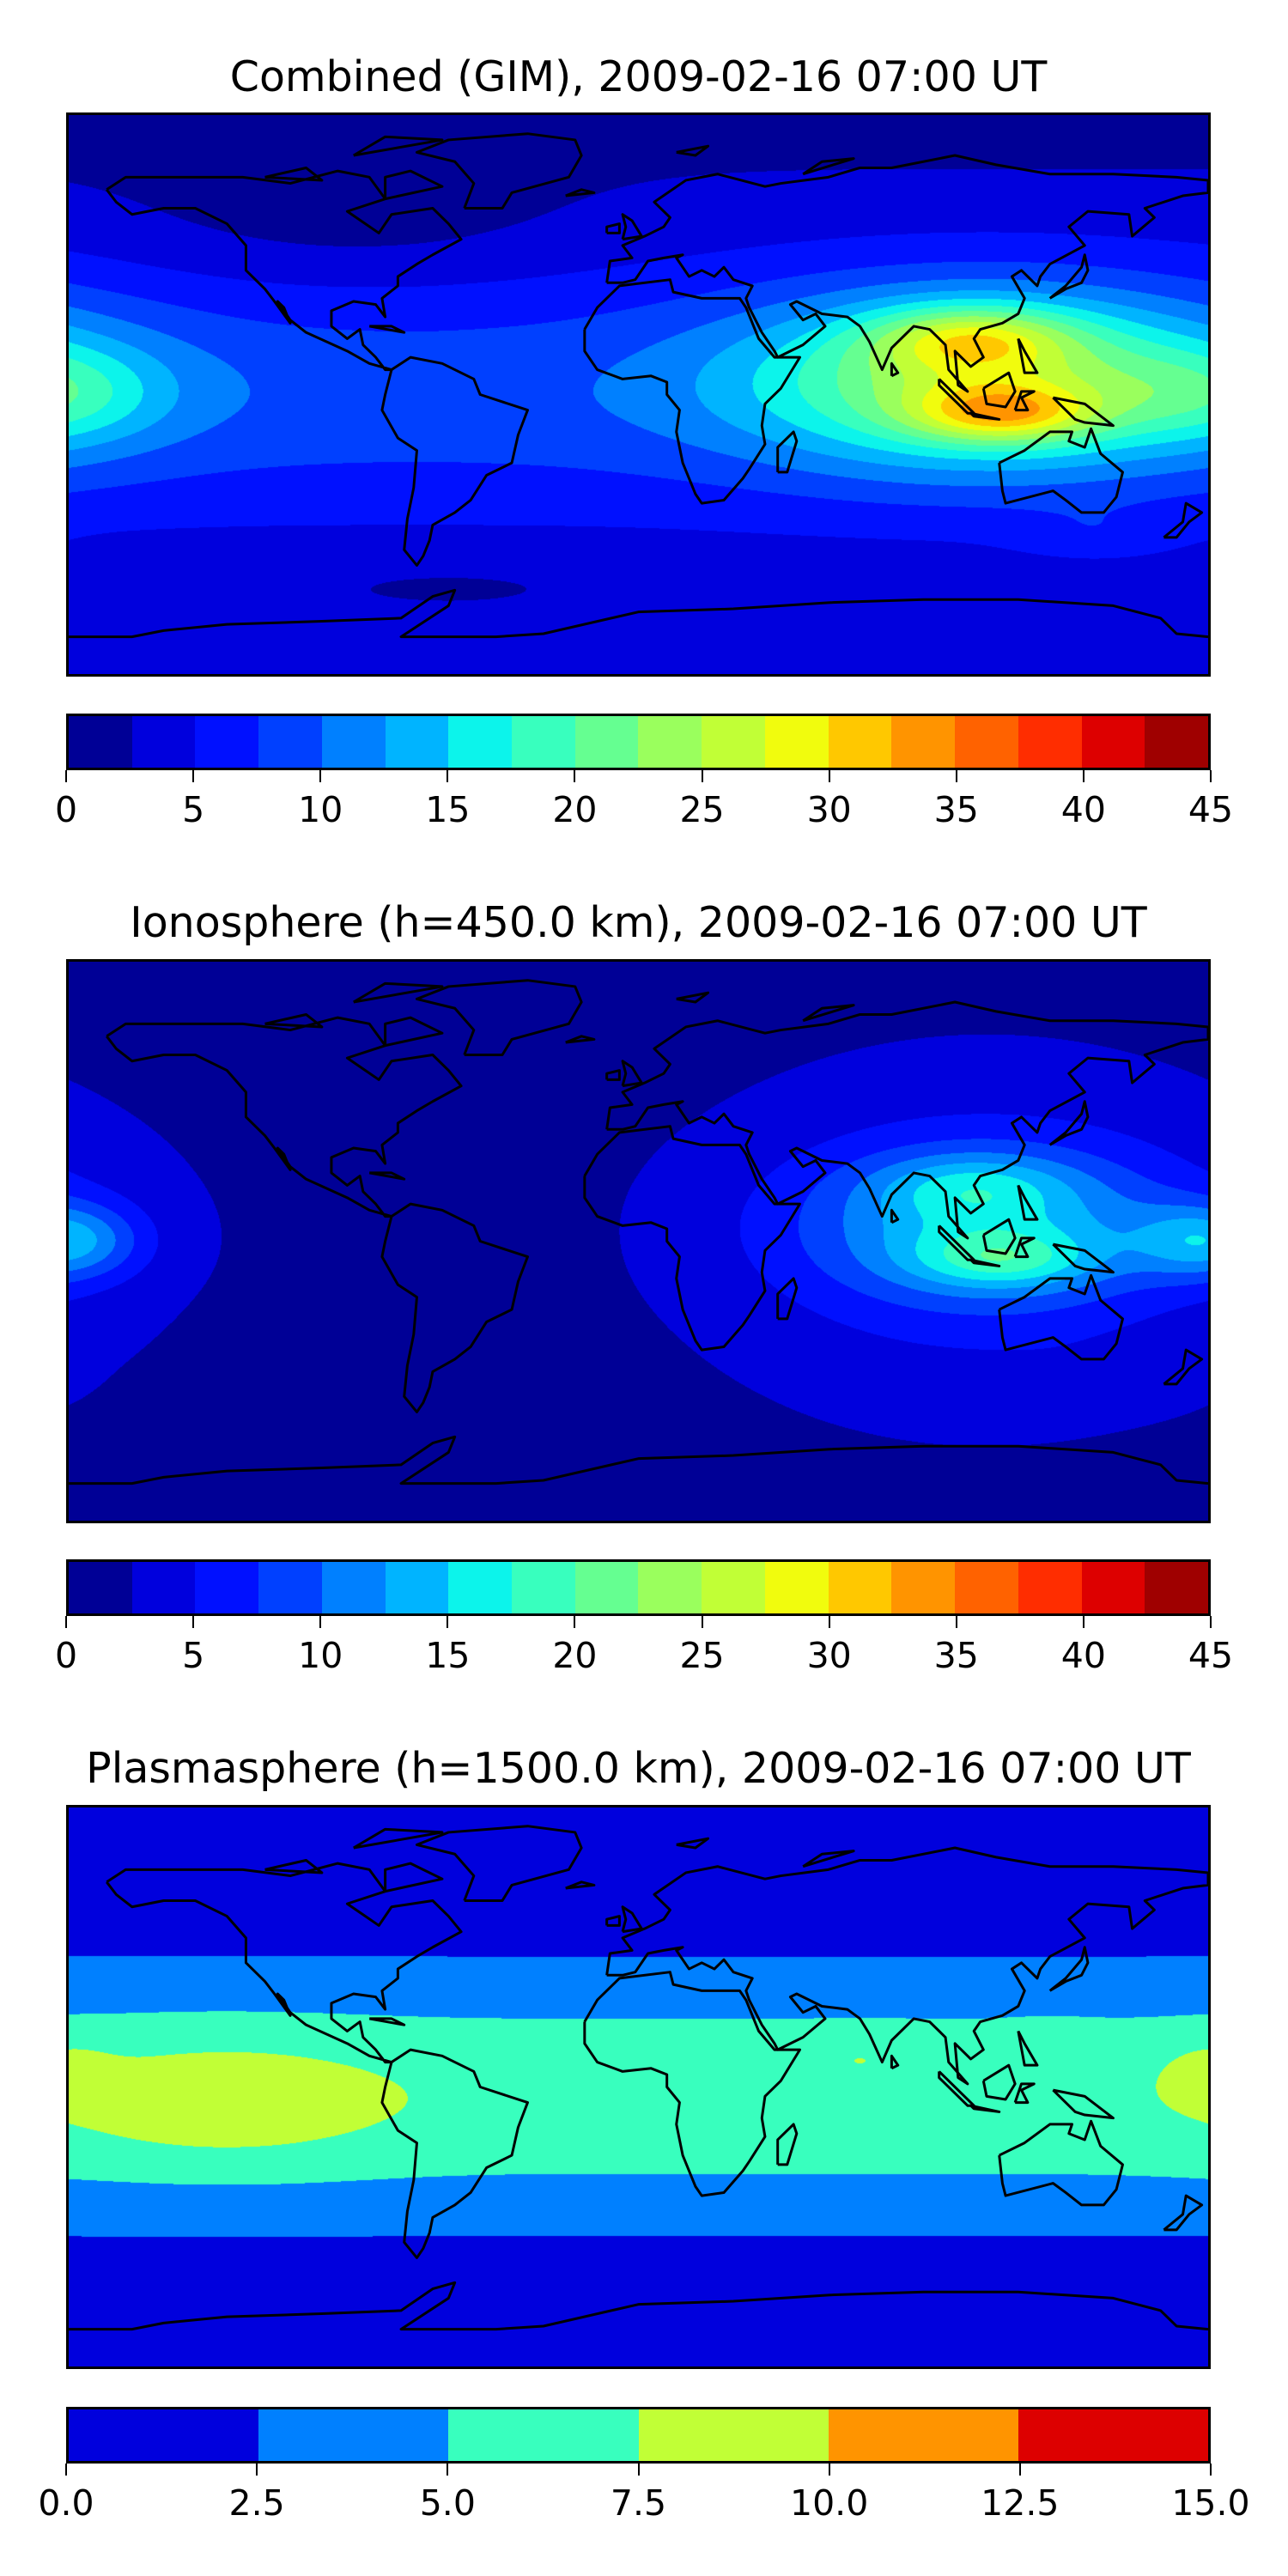 Image resolution: width=1288 pixels, height=2576 pixels. I want to click on coastline-new-zealand, so click(1182, 1367).